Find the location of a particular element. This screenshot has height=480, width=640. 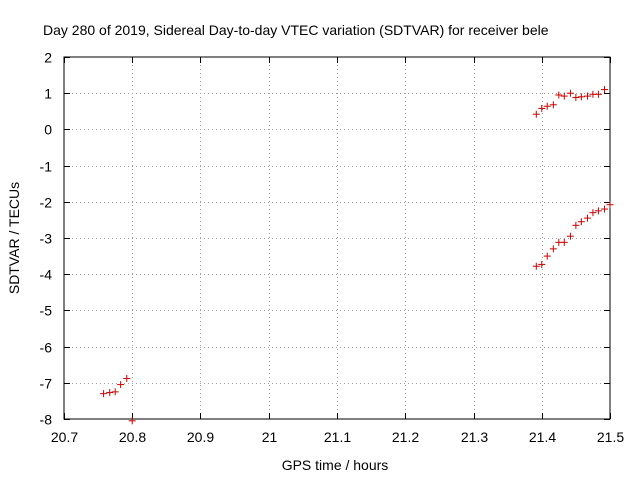

y-tick-label: 2 is located at coordinates (48, 58).